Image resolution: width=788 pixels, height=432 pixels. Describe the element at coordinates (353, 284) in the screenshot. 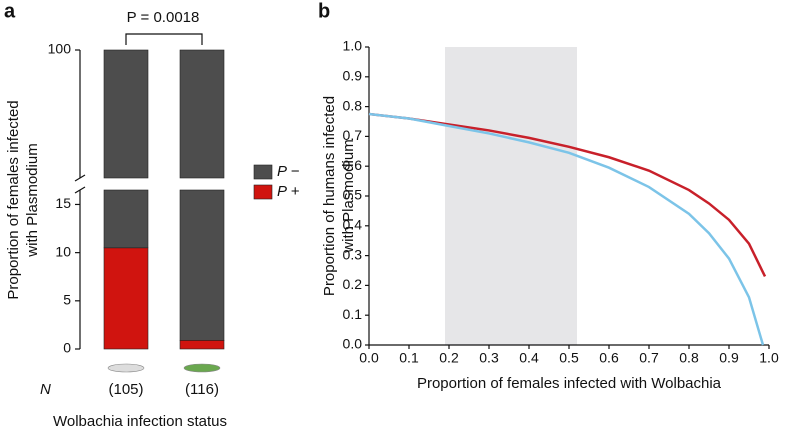

I see `y-tick-label: 0.2` at that location.